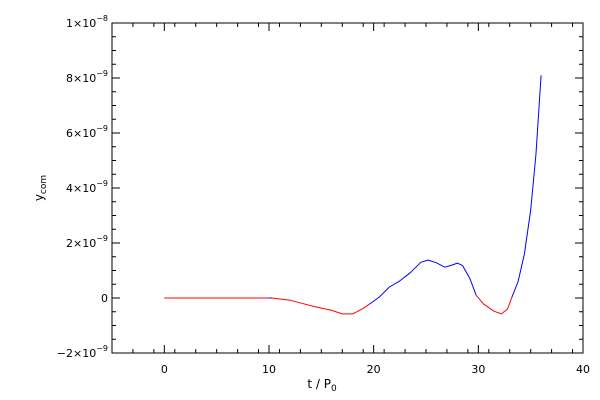 This screenshot has width=600, height=400. What do you see at coordinates (87, 77) in the screenshot?
I see `y-tick-label: 8×10⁻⁹` at bounding box center [87, 77].